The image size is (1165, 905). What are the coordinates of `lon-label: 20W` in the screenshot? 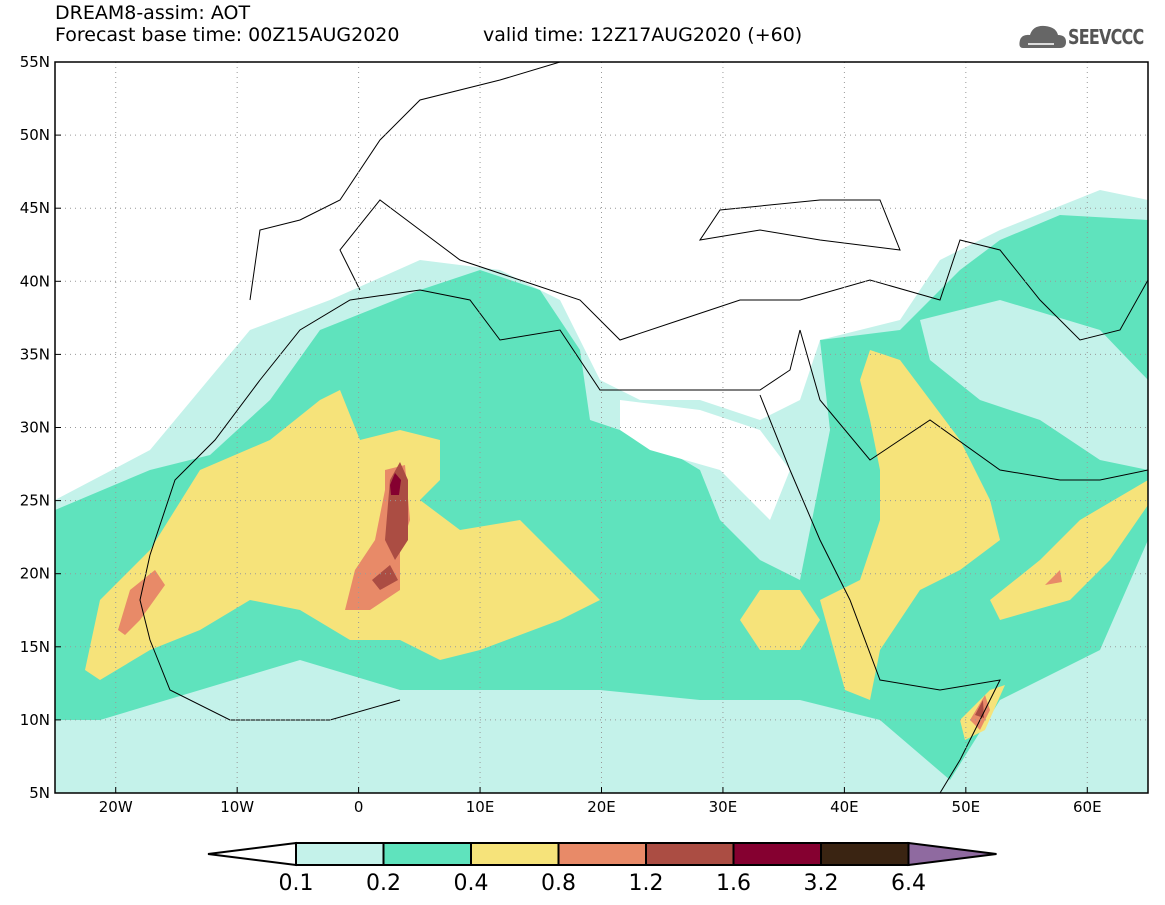 It's located at (116, 807).